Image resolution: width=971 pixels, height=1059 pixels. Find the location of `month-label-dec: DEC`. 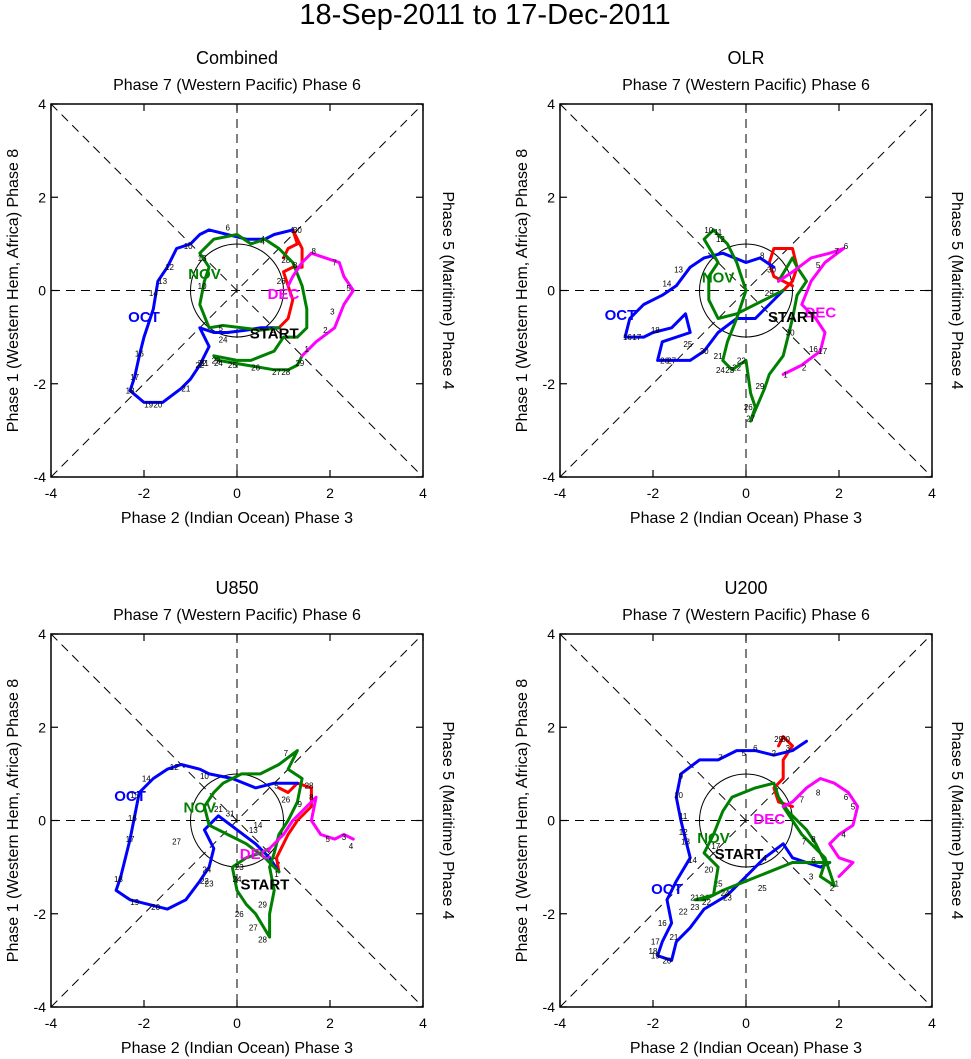

month-label-dec: DEC is located at coordinates (821, 312).